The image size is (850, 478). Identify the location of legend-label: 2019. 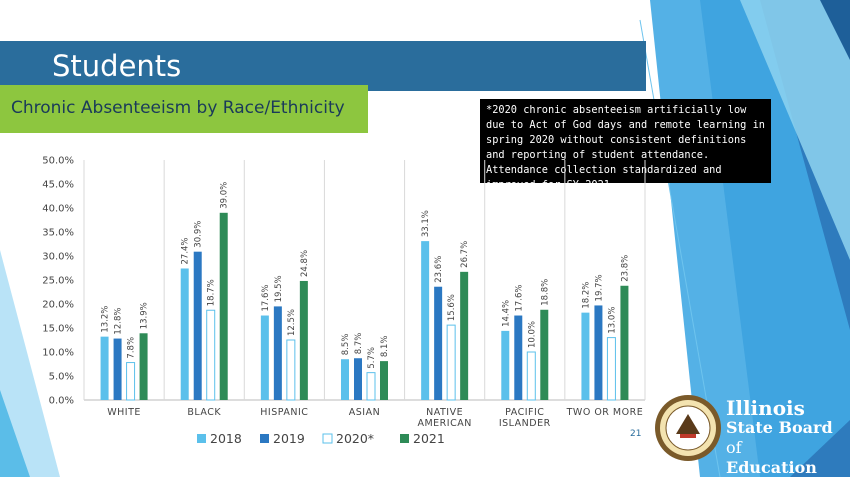
(289, 438).